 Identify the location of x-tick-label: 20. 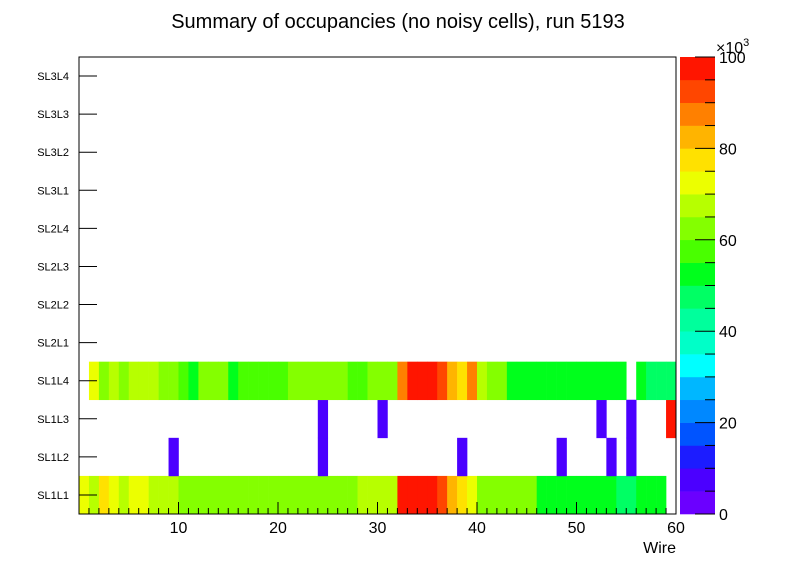
(278, 528).